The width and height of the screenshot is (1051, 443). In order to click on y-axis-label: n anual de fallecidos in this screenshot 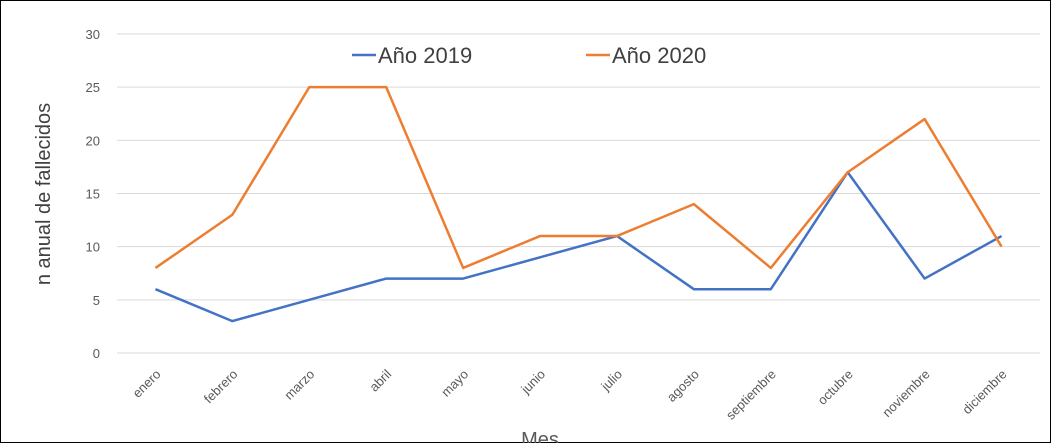, I will do `click(44, 194)`.